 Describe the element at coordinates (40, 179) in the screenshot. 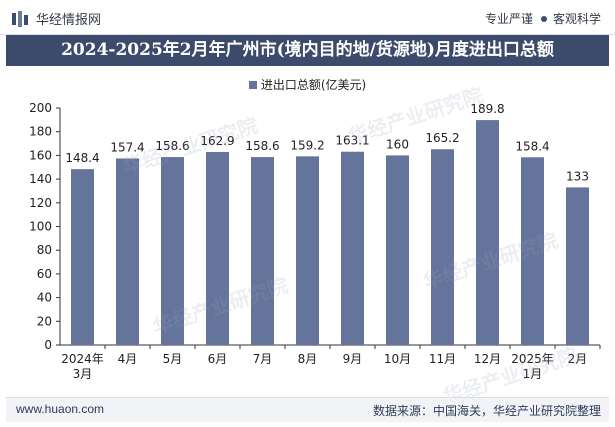

I see `y-tick-label: 140` at that location.